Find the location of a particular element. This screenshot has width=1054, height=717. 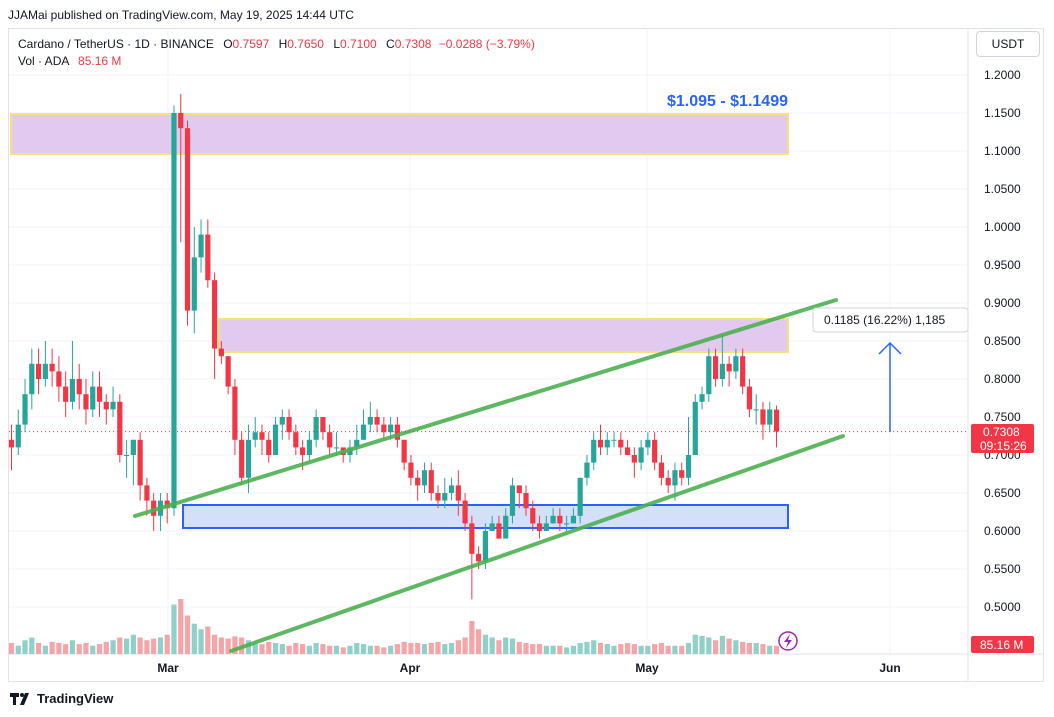

open-value: 0.7597 is located at coordinates (251, 44).